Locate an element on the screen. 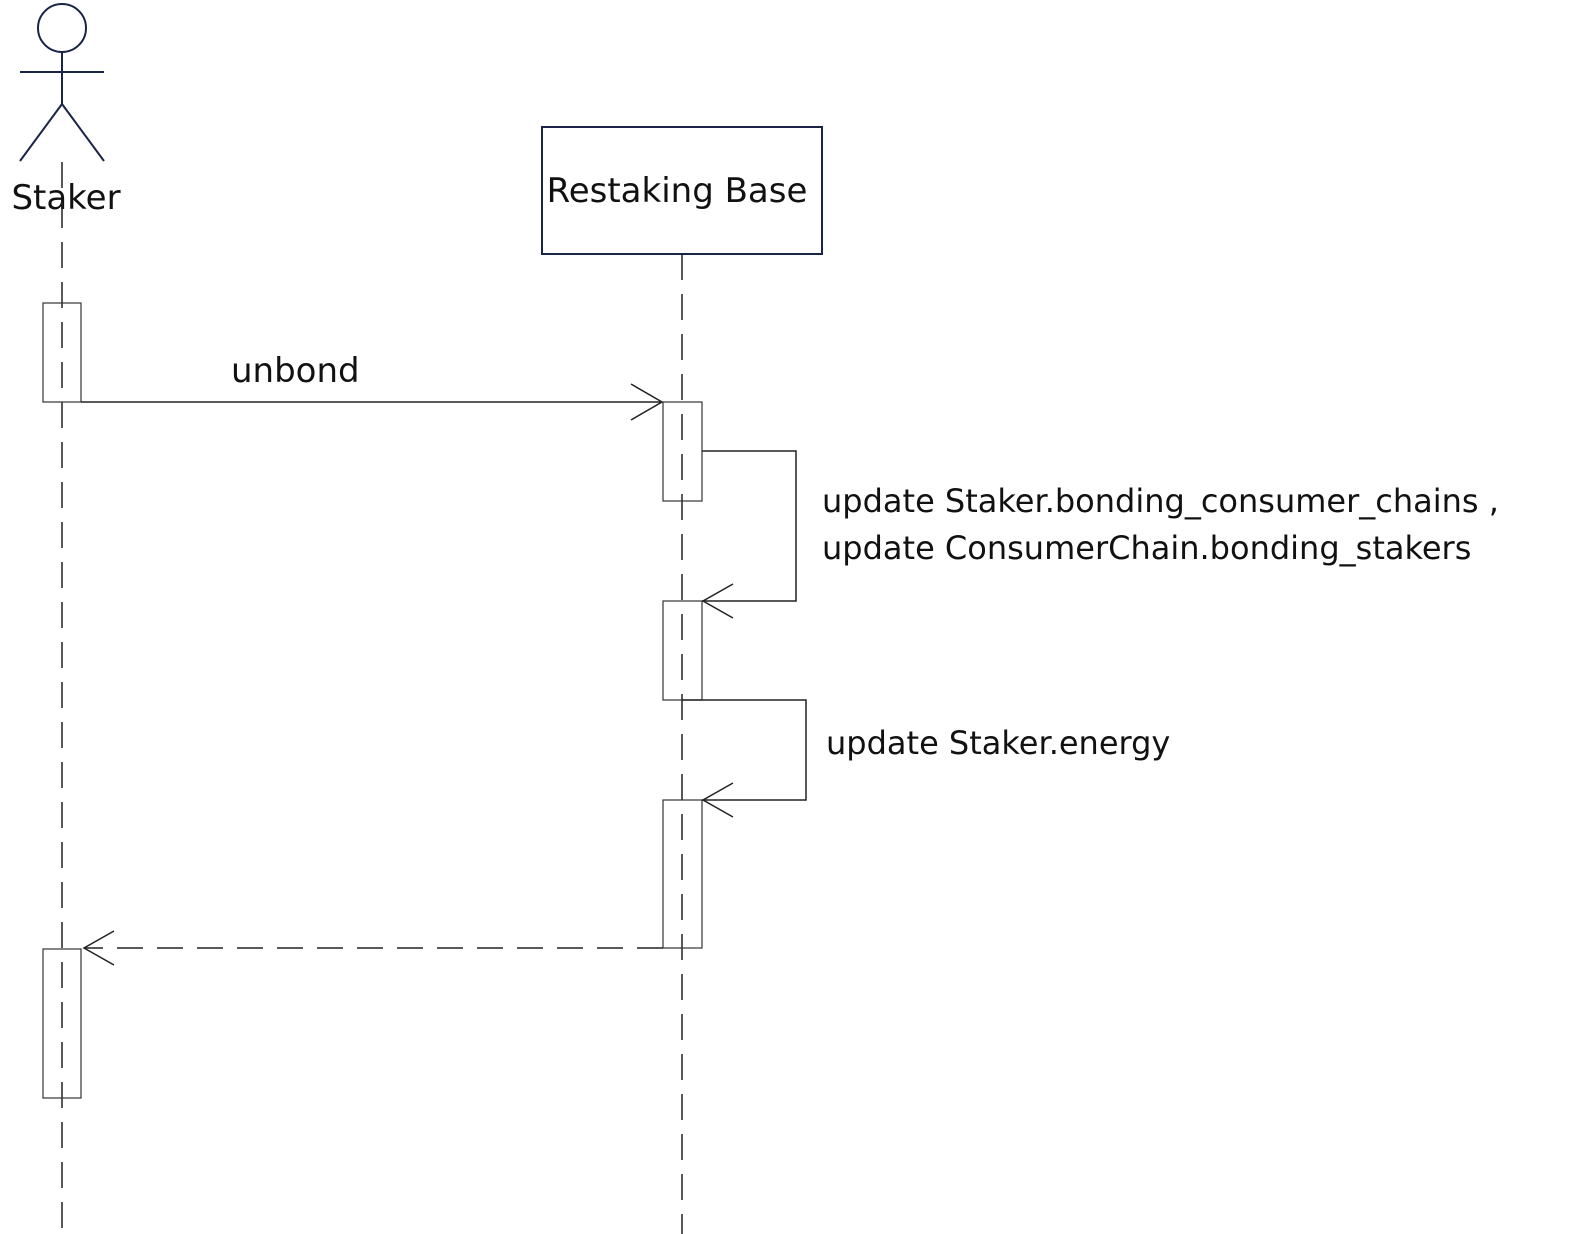 The height and width of the screenshot is (1234, 1588). self-call-2-label: update Staker.energy is located at coordinates (998, 743).